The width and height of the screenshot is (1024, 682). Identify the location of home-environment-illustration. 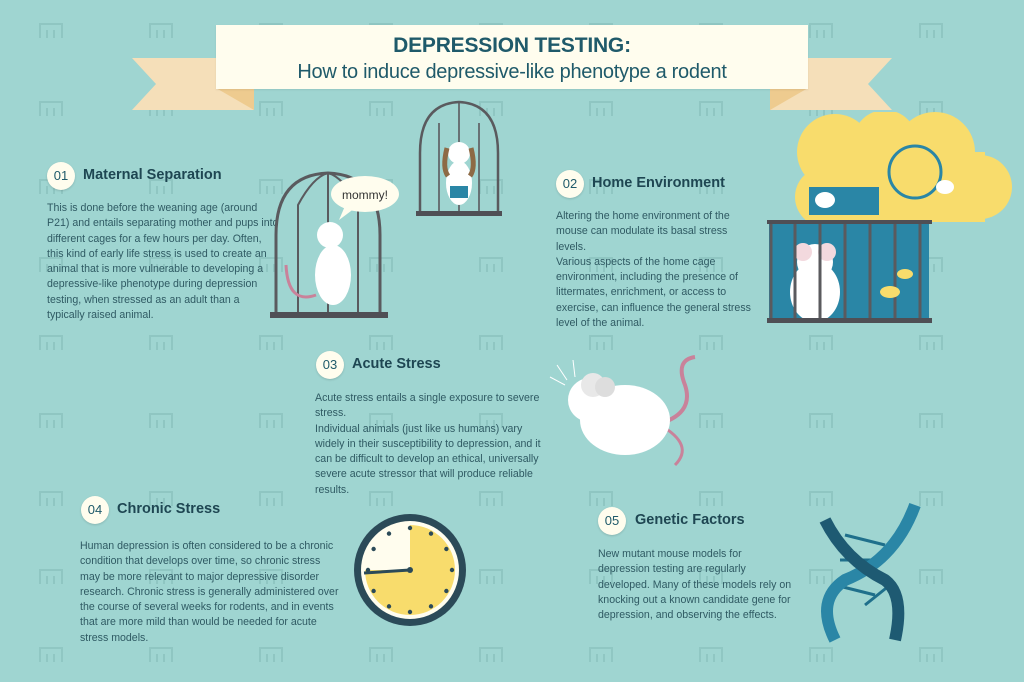
(889, 217).